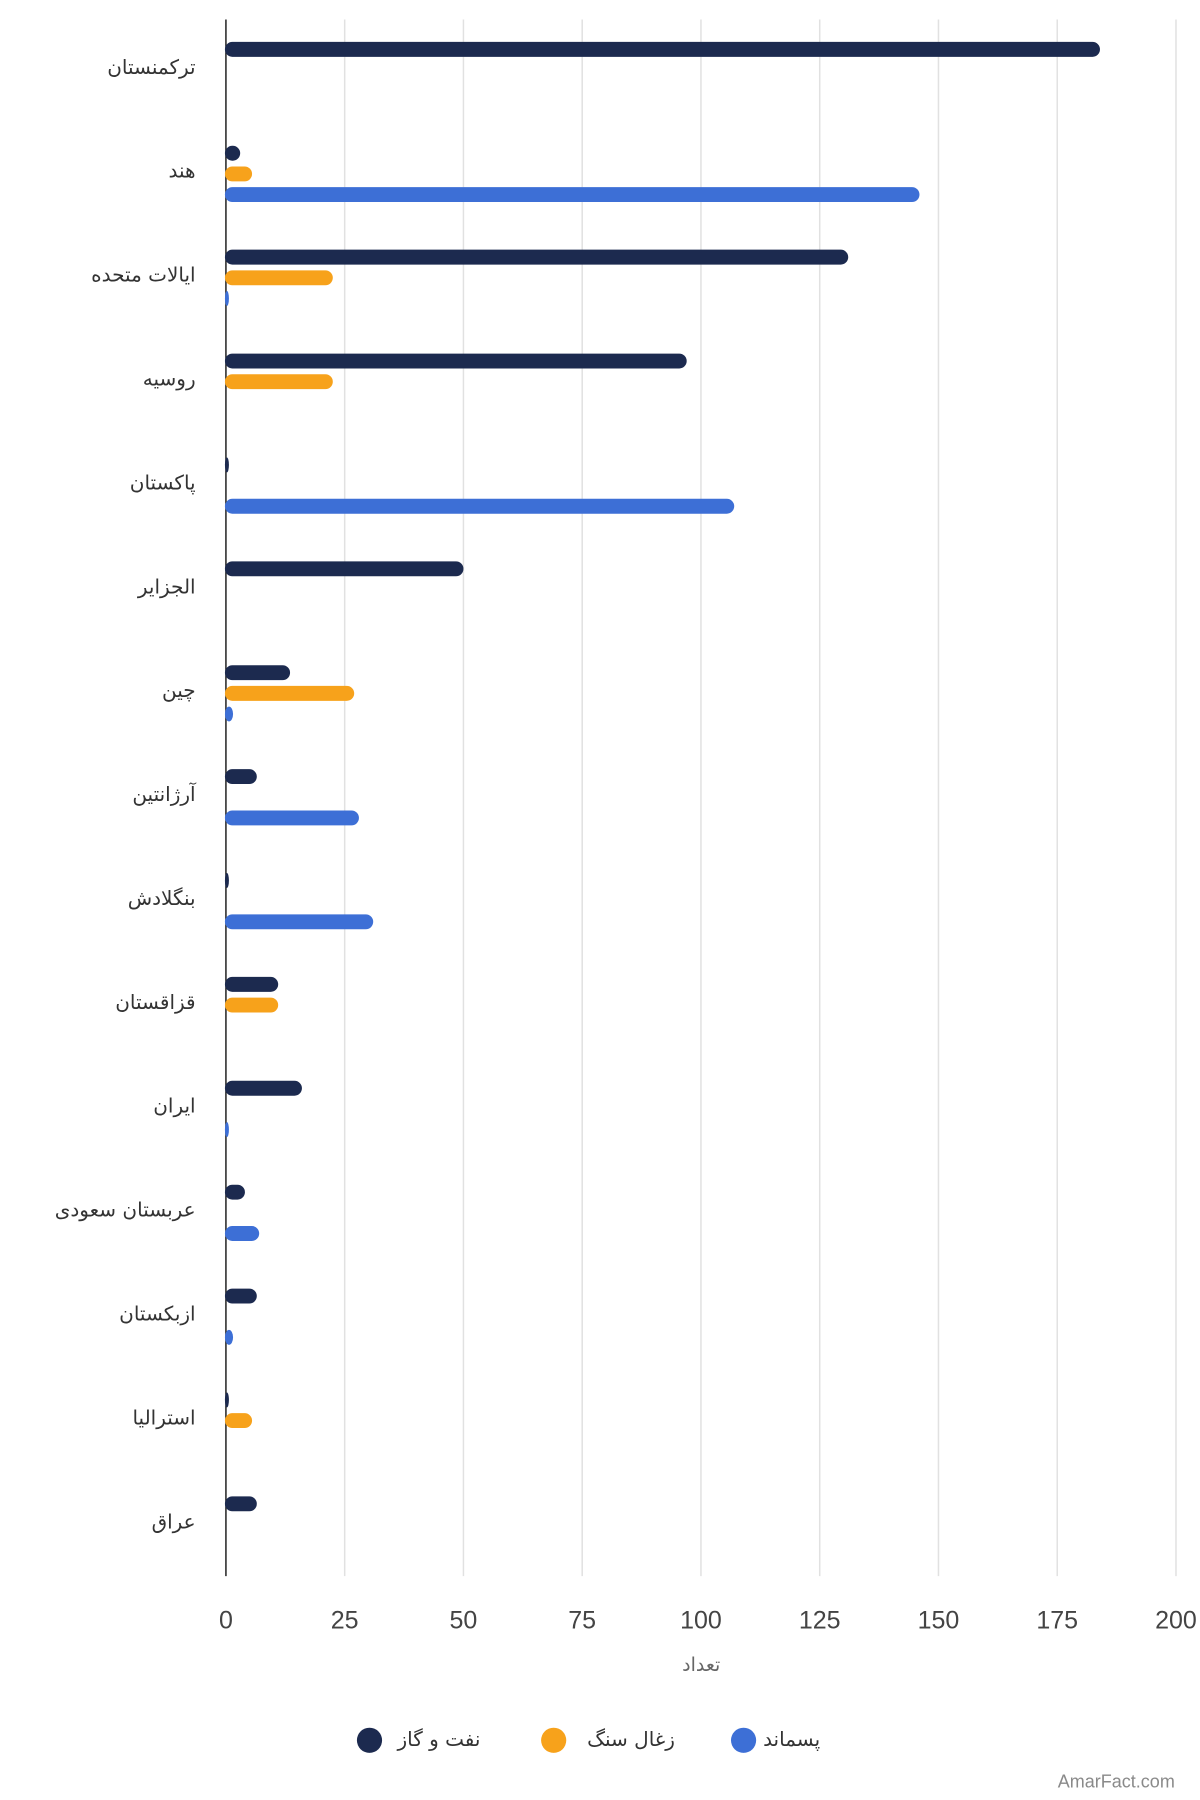  Describe the element at coordinates (174, 1106) in the screenshot. I see `category-label: ایران` at that location.